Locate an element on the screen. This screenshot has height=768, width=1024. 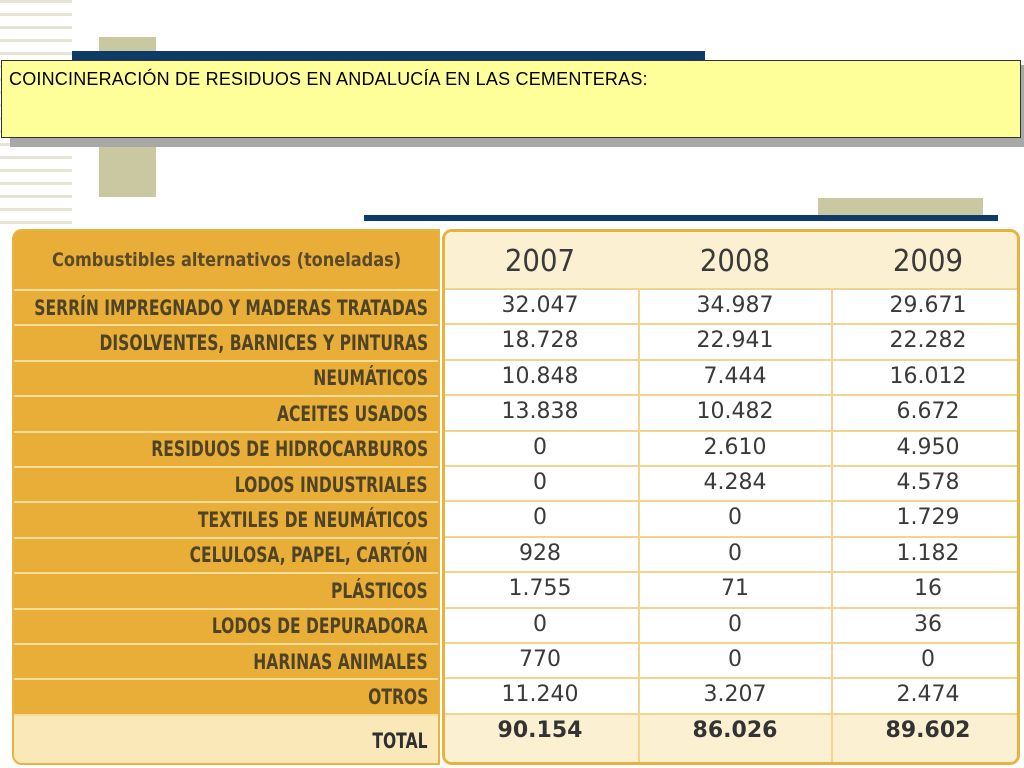
table-cell-2009: 2.474 is located at coordinates (928, 695).